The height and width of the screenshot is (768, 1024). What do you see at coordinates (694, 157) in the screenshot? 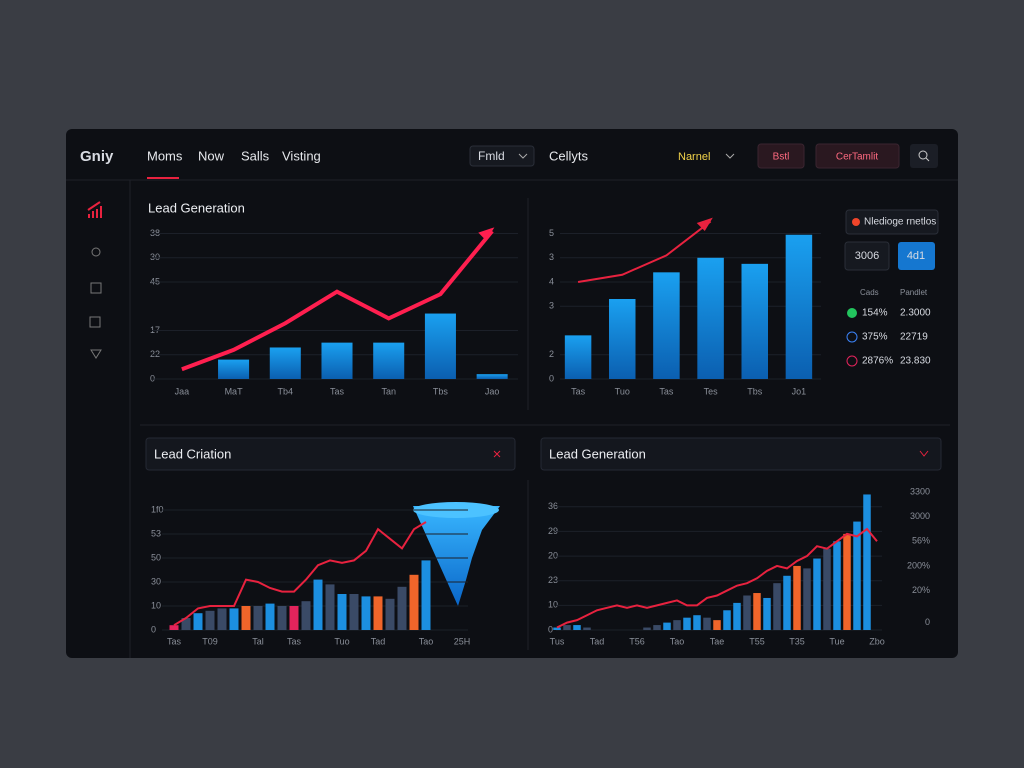
I see `select-label: Narnel` at bounding box center [694, 157].